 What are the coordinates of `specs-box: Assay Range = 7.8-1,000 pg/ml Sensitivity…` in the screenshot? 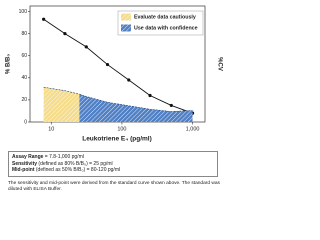 It's located at (113, 164).